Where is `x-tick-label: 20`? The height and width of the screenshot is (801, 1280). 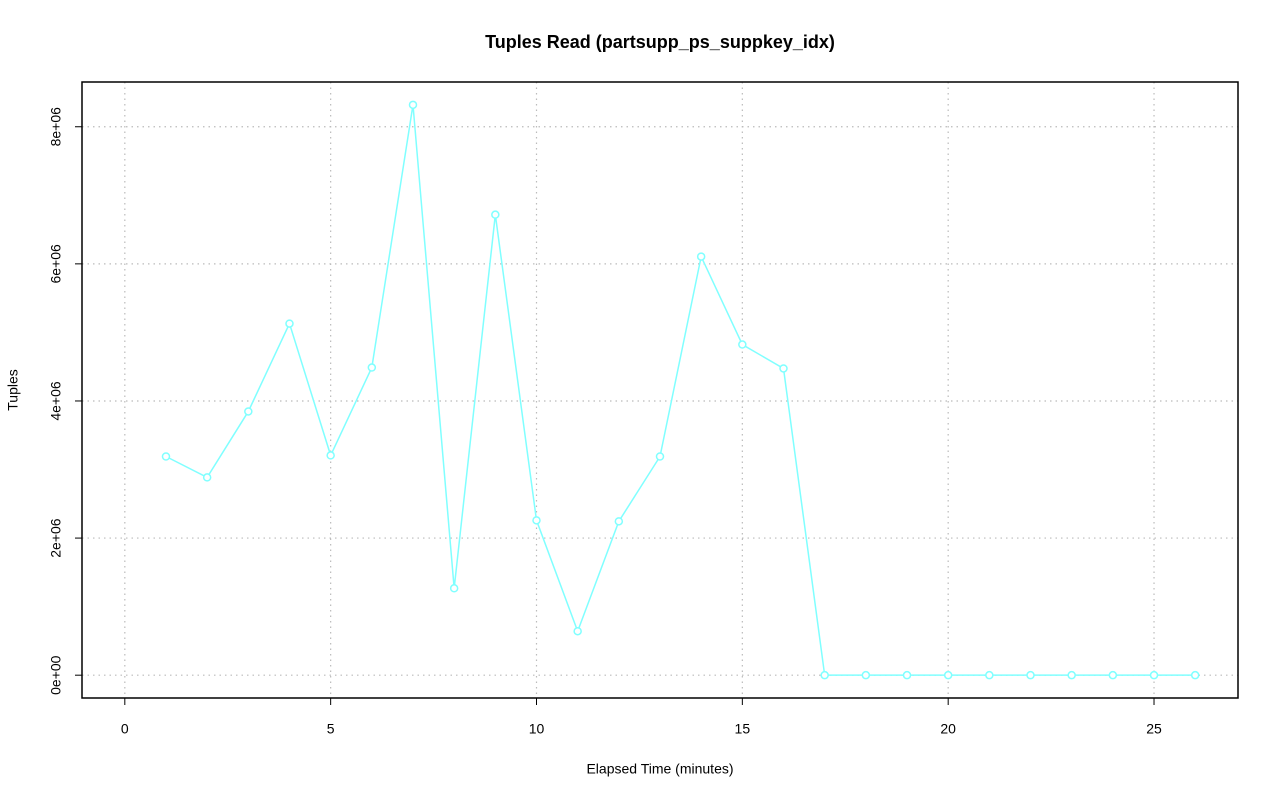 x-tick-label: 20 is located at coordinates (948, 729).